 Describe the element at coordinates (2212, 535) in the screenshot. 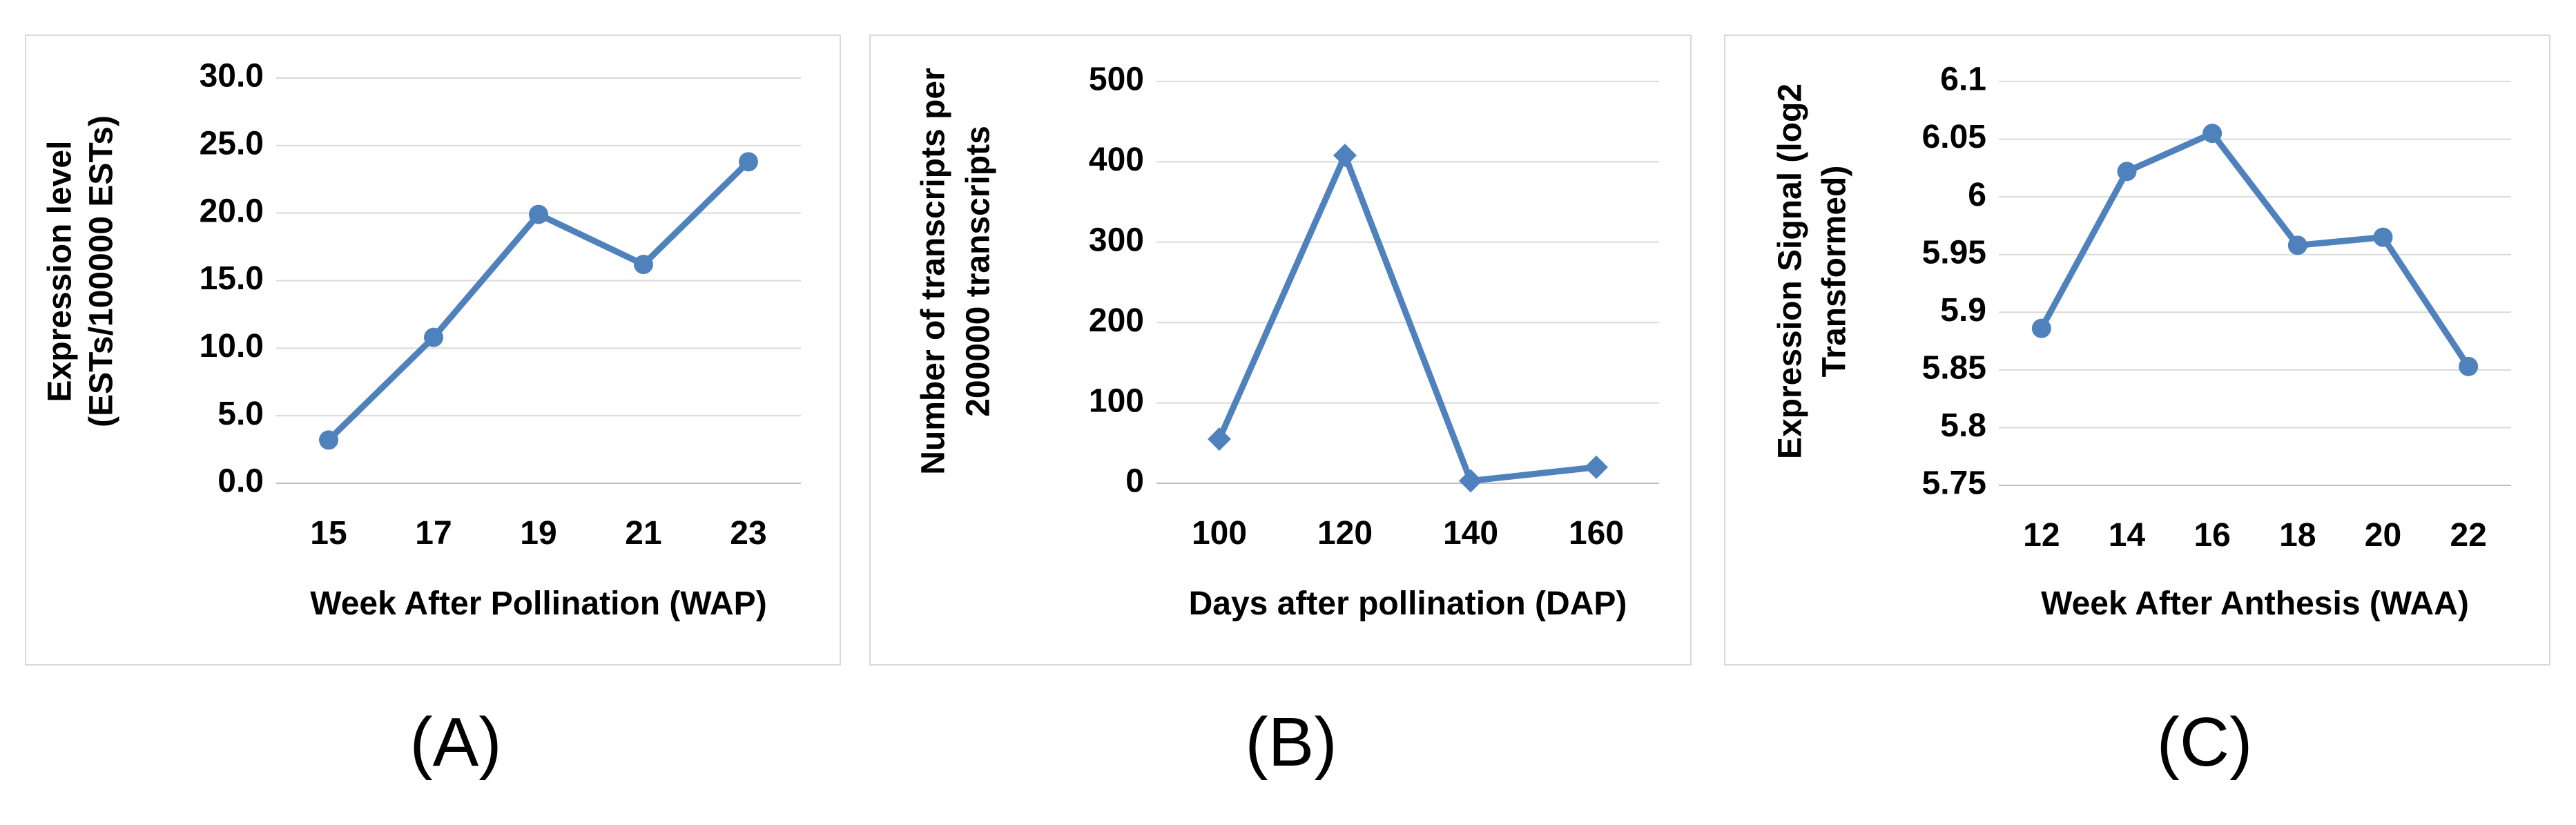

I see `x-tick-label-c-2: 16` at that location.